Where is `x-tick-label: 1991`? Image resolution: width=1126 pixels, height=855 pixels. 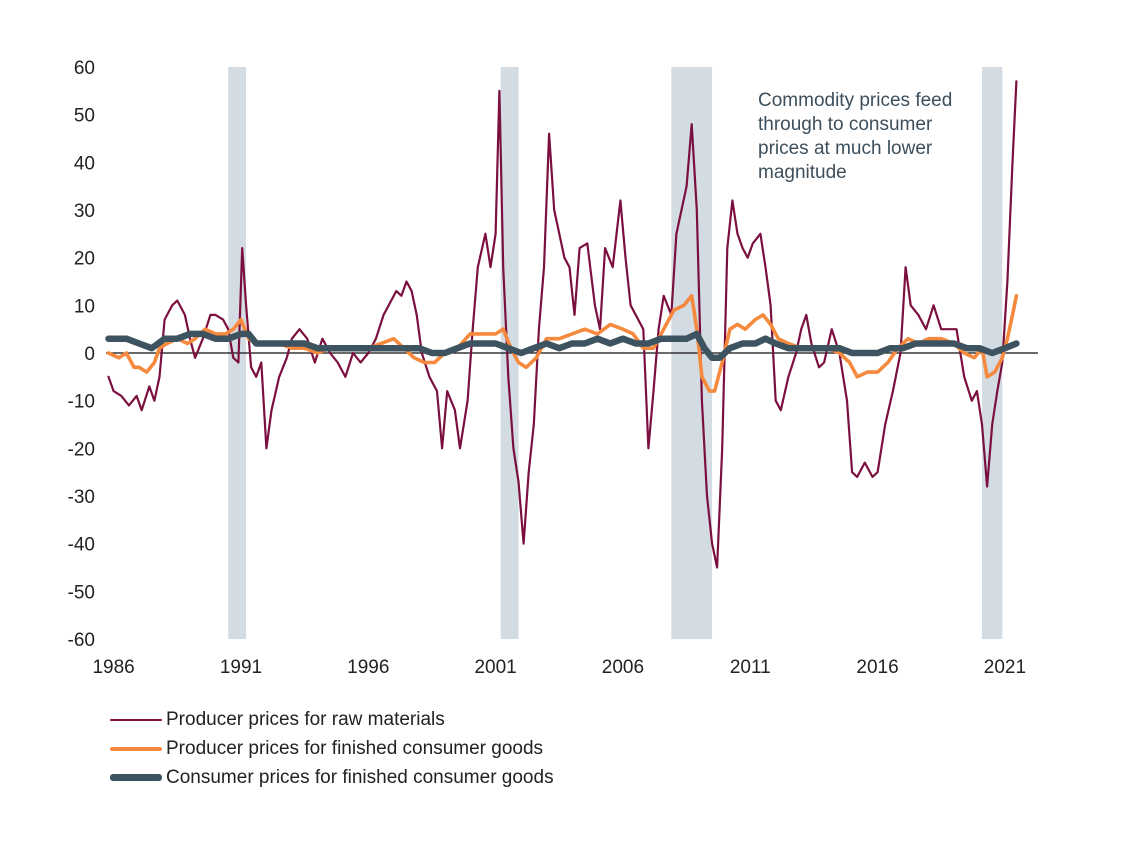 x-tick-label: 1991 is located at coordinates (241, 667).